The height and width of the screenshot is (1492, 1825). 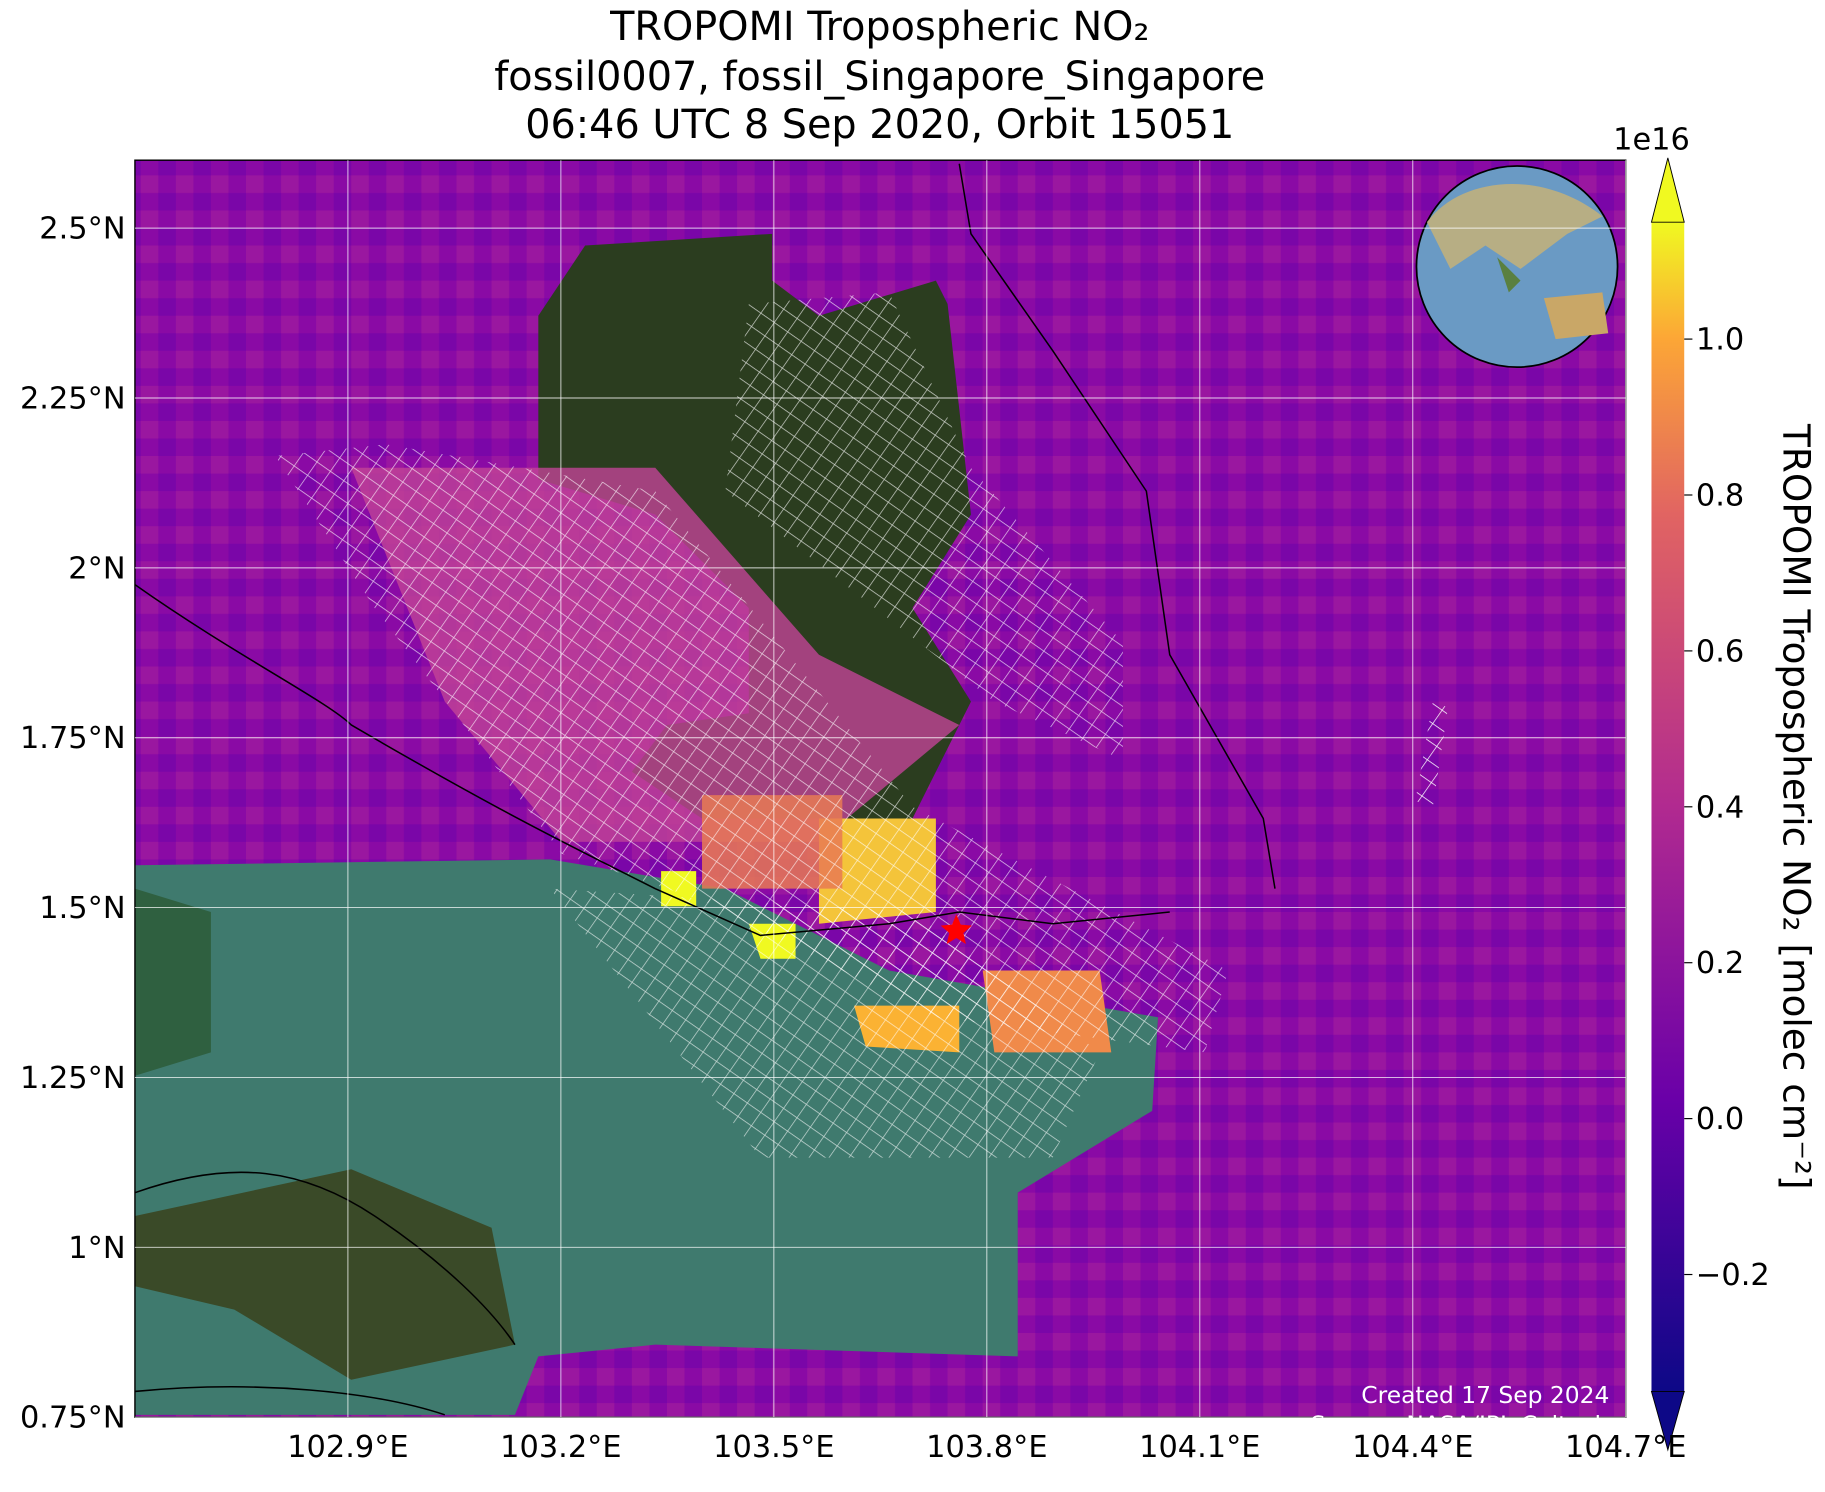 What do you see at coordinates (73, 738) in the screenshot?
I see `y-tick-label: 1.75°N` at bounding box center [73, 738].